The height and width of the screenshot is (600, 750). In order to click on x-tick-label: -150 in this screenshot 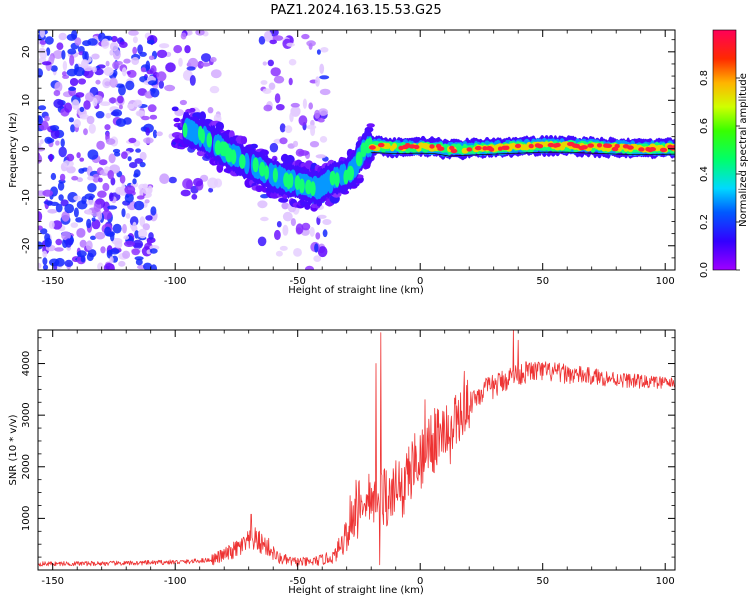, I will do `click(52, 581)`.